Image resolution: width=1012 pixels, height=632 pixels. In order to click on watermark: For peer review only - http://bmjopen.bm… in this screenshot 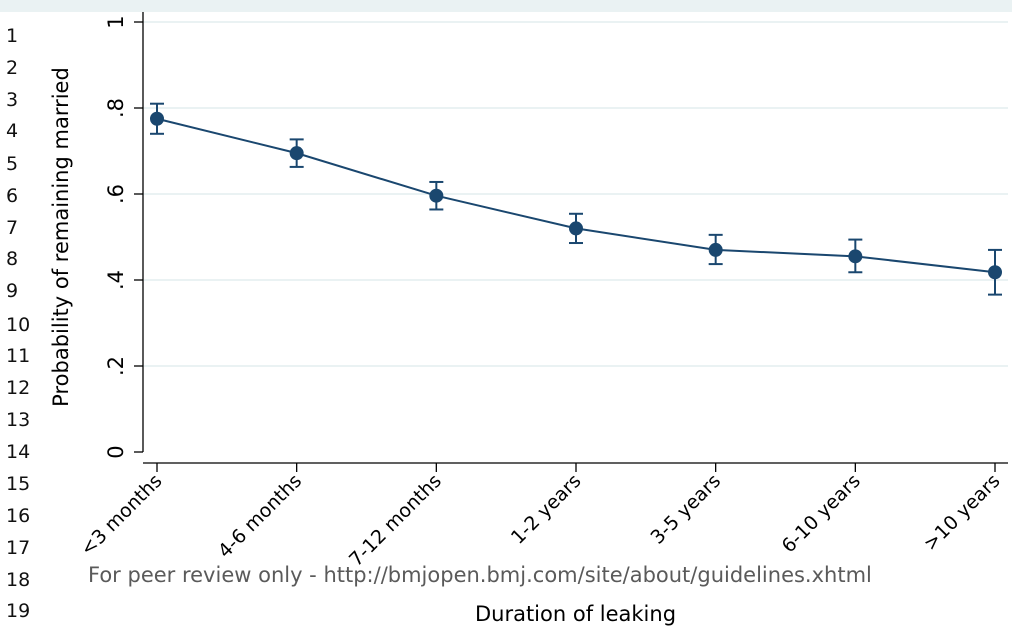, I will do `click(480, 575)`.